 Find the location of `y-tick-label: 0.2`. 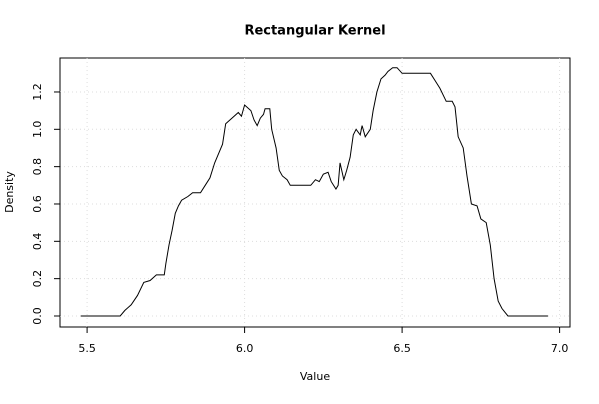

y-tick-label: 0.2 is located at coordinates (37, 279).